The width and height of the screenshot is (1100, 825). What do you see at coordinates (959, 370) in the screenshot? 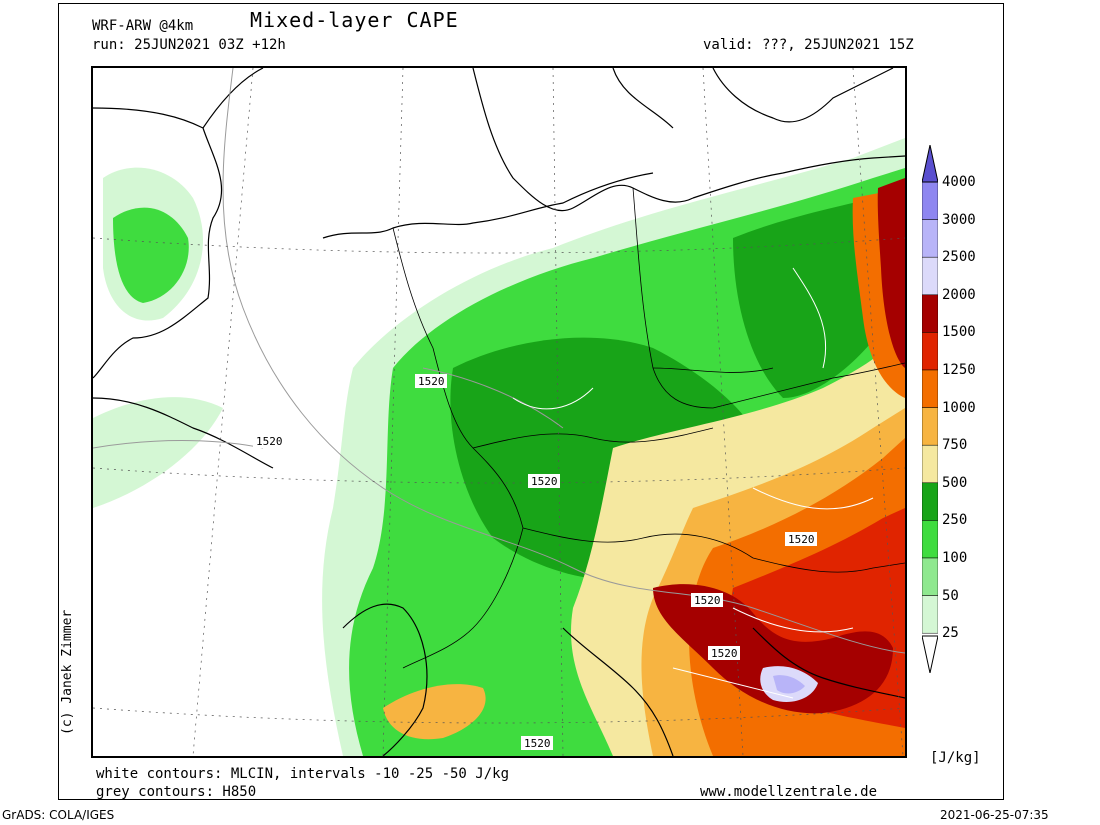
I see `colorbar-level-label: 1250` at bounding box center [959, 370].